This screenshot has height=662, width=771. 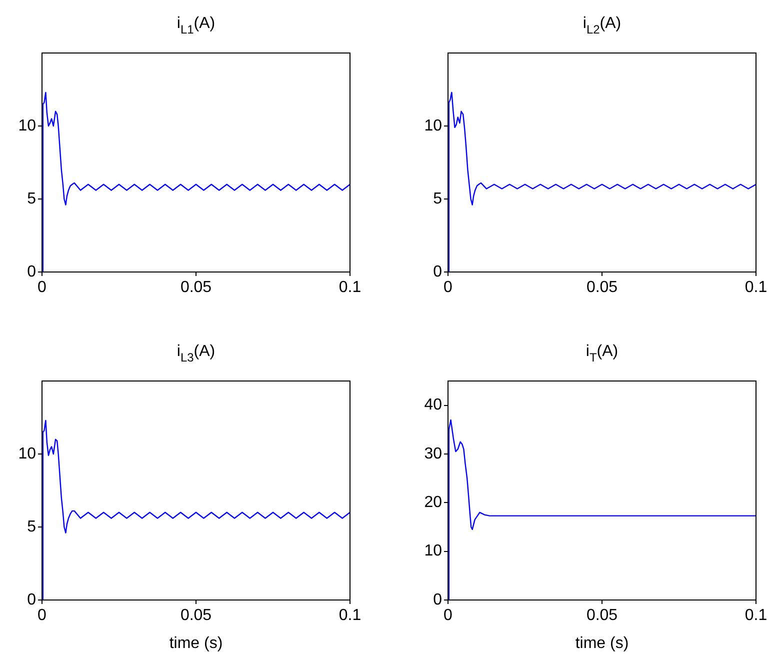 What do you see at coordinates (433, 453) in the screenshot?
I see `y-tick-label: 30` at bounding box center [433, 453].